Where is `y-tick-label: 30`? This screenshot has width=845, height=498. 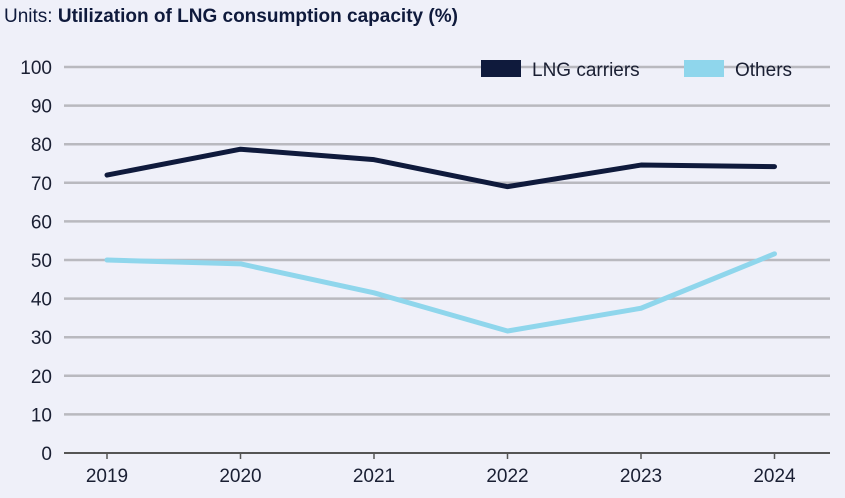 y-tick-label: 30 is located at coordinates (41, 338).